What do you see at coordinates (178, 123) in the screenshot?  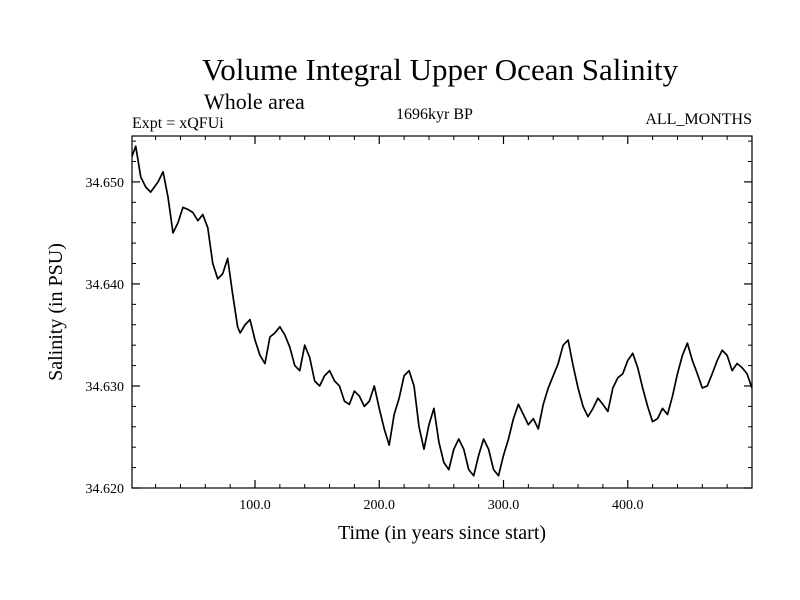 I see `experiment-label: Expt = xQFUi` at bounding box center [178, 123].